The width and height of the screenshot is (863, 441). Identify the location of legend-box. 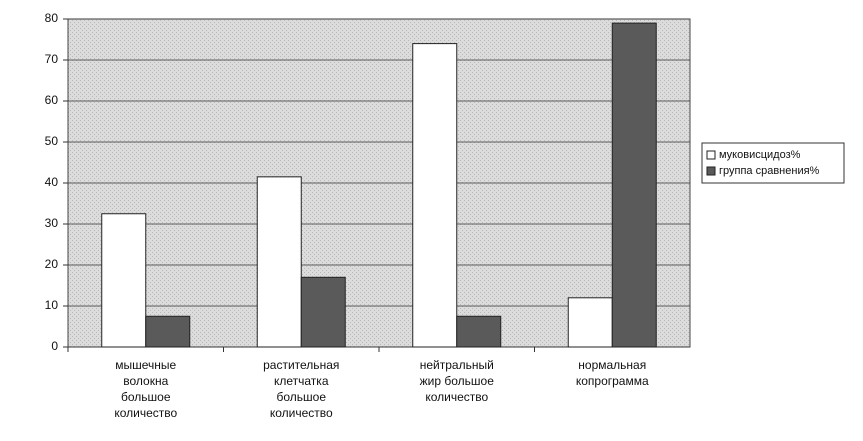
(773, 163).